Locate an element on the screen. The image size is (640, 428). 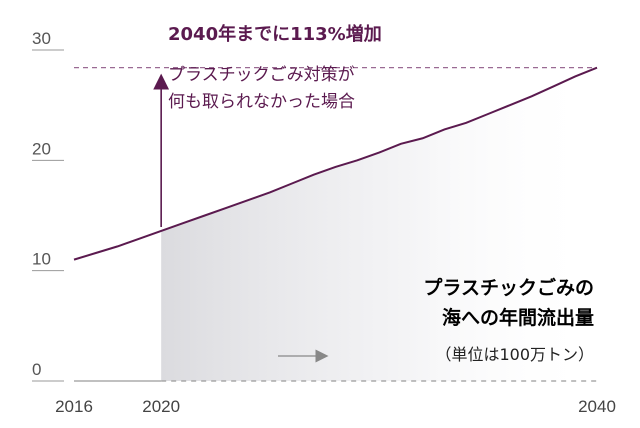
x-tick-label: 2040 is located at coordinates (597, 406).